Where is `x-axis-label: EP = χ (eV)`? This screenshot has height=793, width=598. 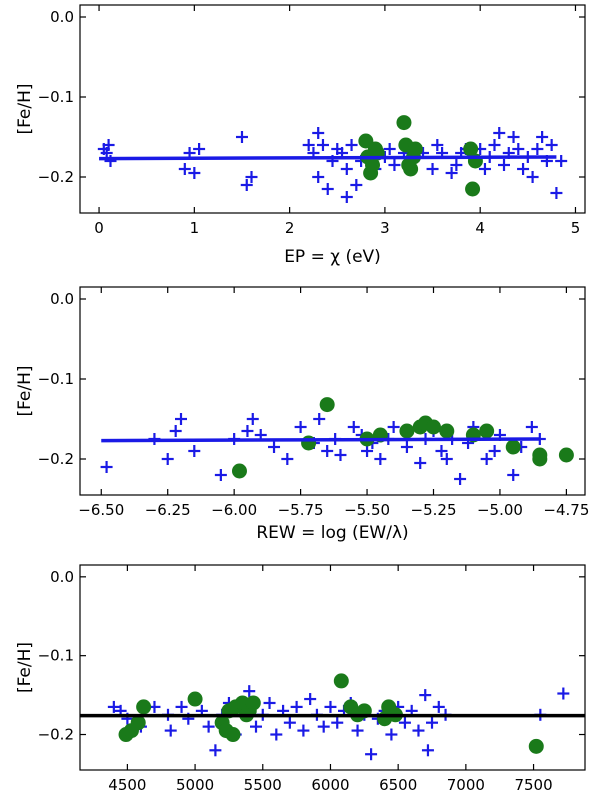
x-axis-label: EP = χ (eV) is located at coordinates (332, 257).